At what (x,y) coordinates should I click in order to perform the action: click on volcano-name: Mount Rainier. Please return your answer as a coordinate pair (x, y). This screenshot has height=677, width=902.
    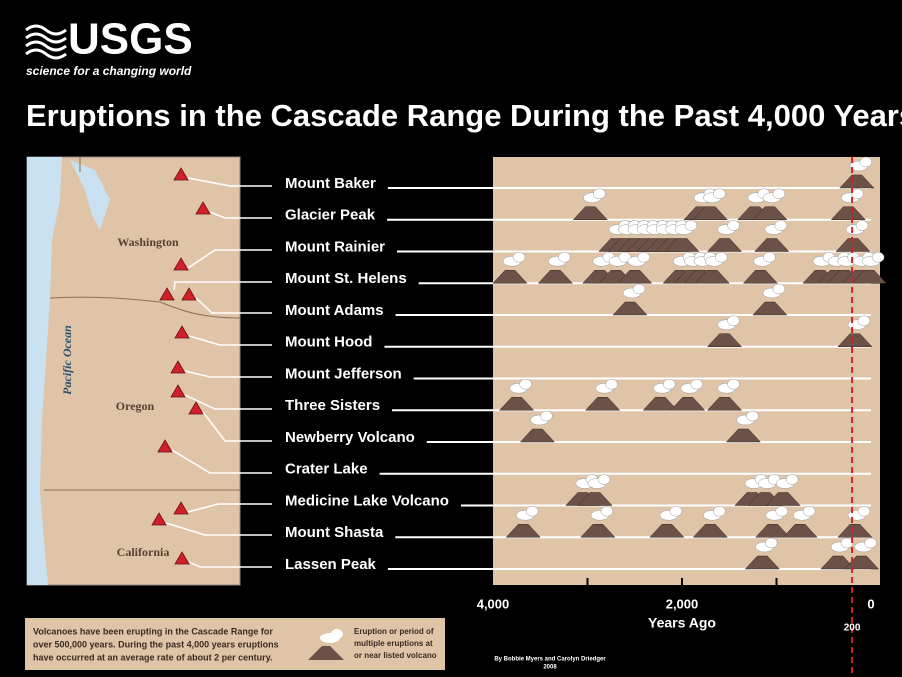
    Looking at the image, I should click on (335, 246).